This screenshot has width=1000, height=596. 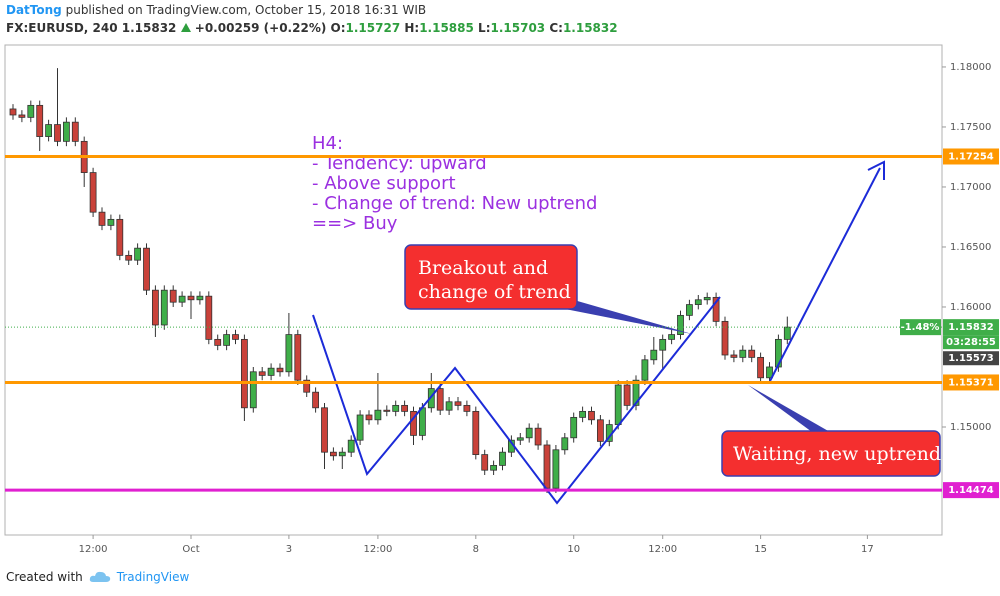 What do you see at coordinates (518, 28) in the screenshot?
I see `ohlc-value: 1.15703` at bounding box center [518, 28].